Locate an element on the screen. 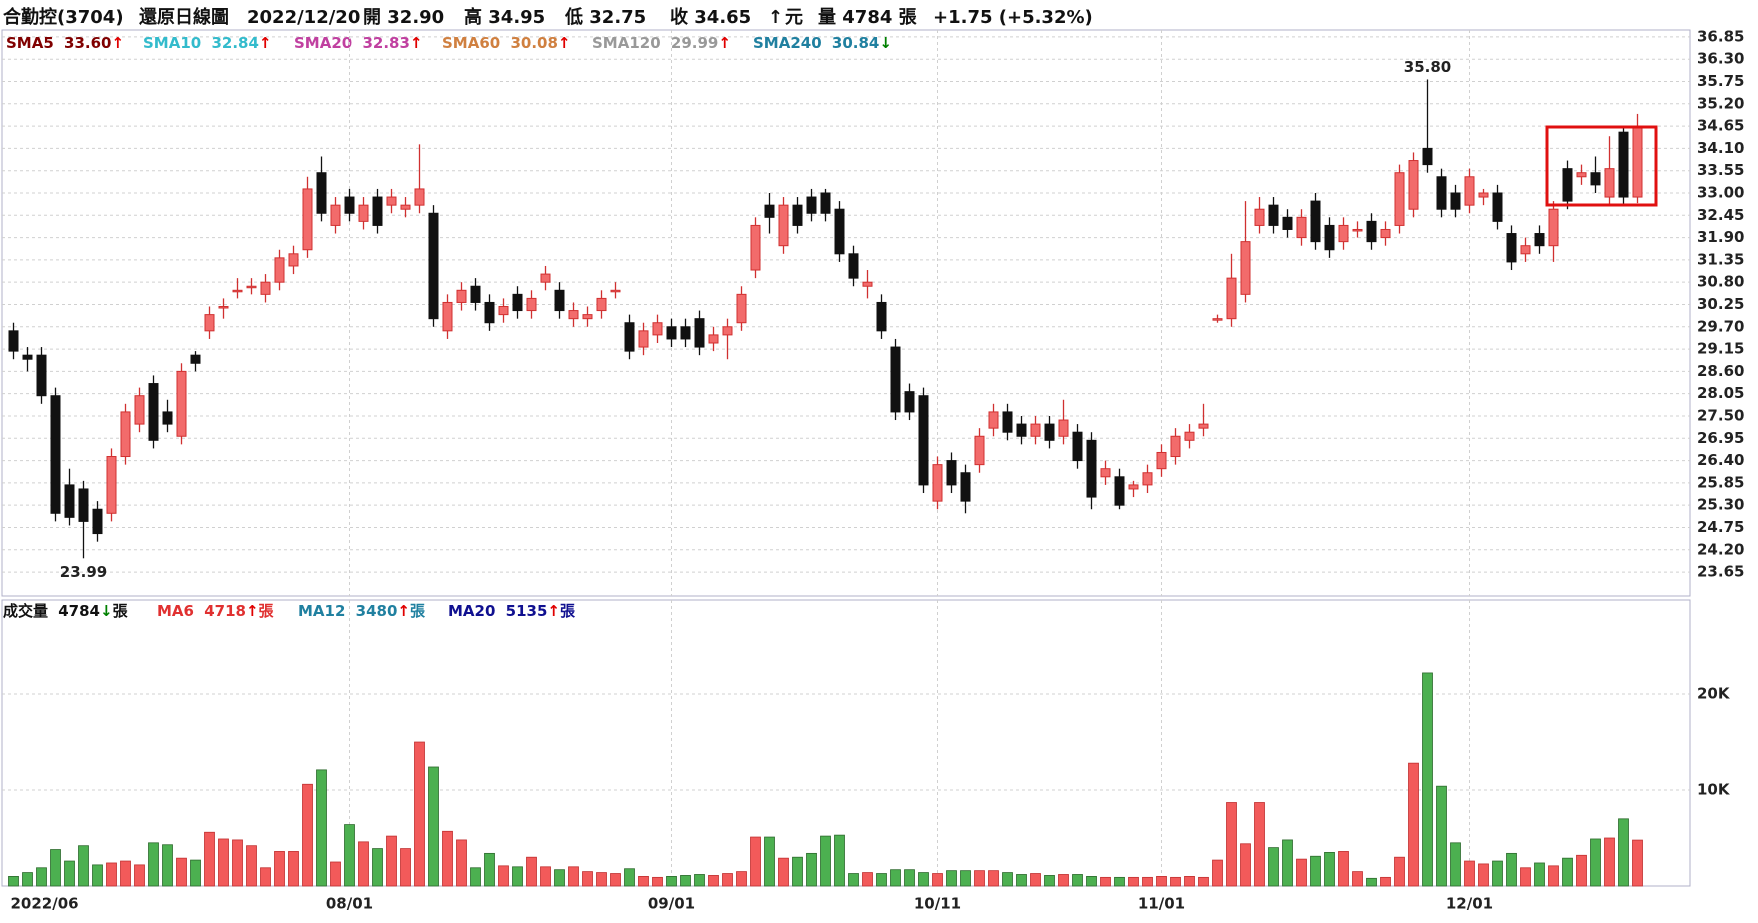  indicator-legend: SMA120 29.99↑ is located at coordinates (661, 43).